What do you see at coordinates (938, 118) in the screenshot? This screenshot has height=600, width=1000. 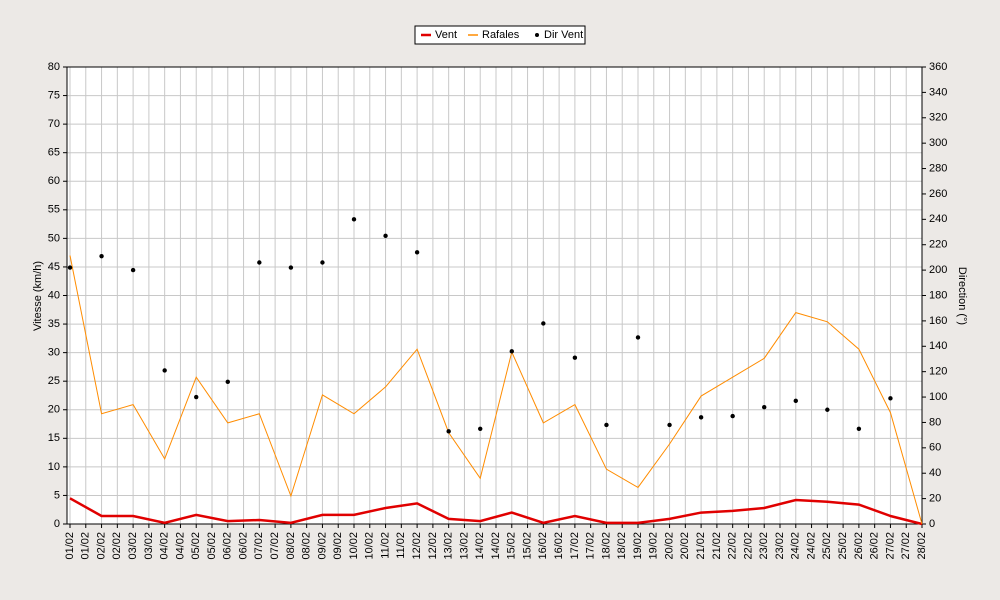 I see `y2-tick-label: 320` at bounding box center [938, 118].